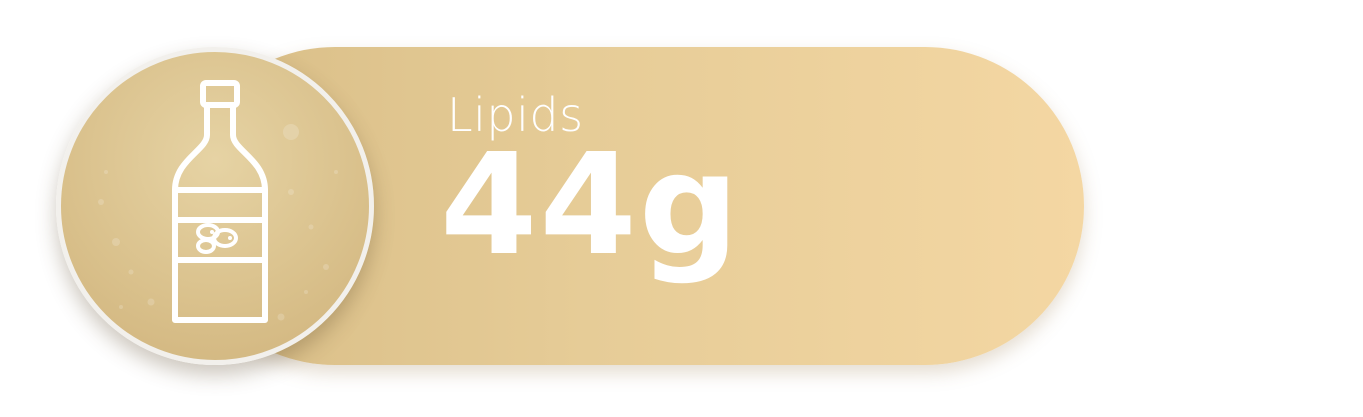 The height and width of the screenshot is (417, 1363). I want to click on nutrient-value: 44g, so click(591, 205).